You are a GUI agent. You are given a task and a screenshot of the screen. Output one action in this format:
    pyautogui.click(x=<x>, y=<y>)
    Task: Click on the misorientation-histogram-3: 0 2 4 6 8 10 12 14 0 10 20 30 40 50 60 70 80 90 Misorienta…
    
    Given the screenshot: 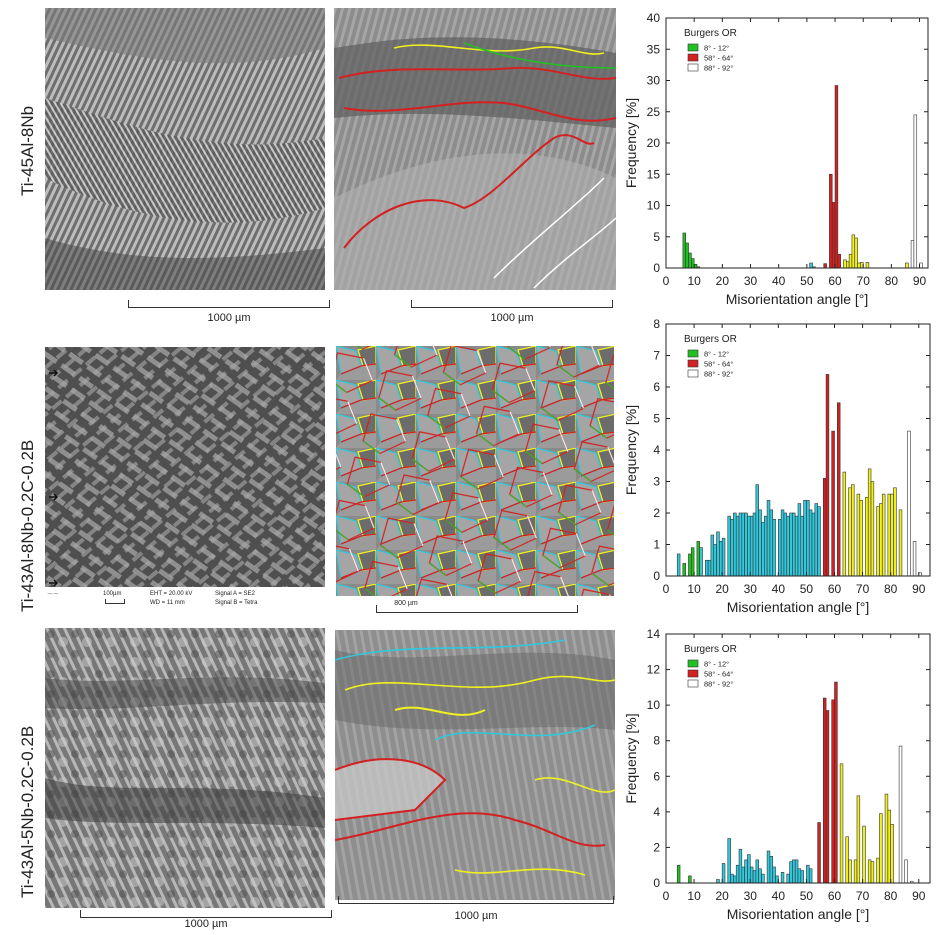 What is the action you would take?
    pyautogui.click(x=778, y=775)
    